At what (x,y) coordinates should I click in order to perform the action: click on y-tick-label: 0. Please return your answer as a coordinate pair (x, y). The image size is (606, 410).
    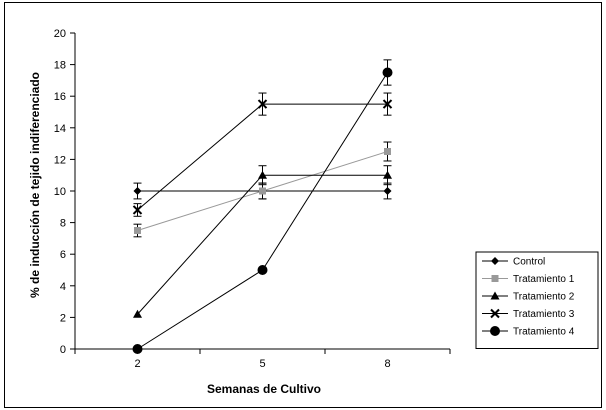
    Looking at the image, I should click on (63, 350).